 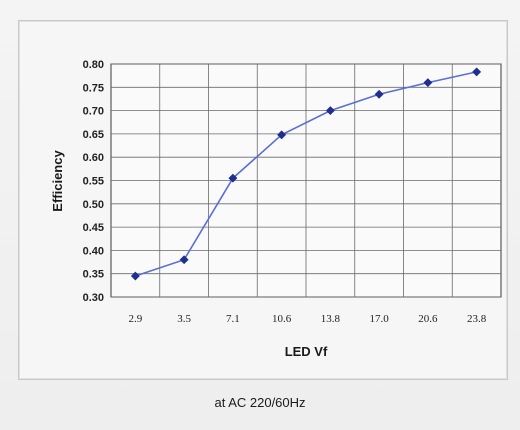 I want to click on chart-caption: at AC 220/60Hz, so click(x=260, y=402).